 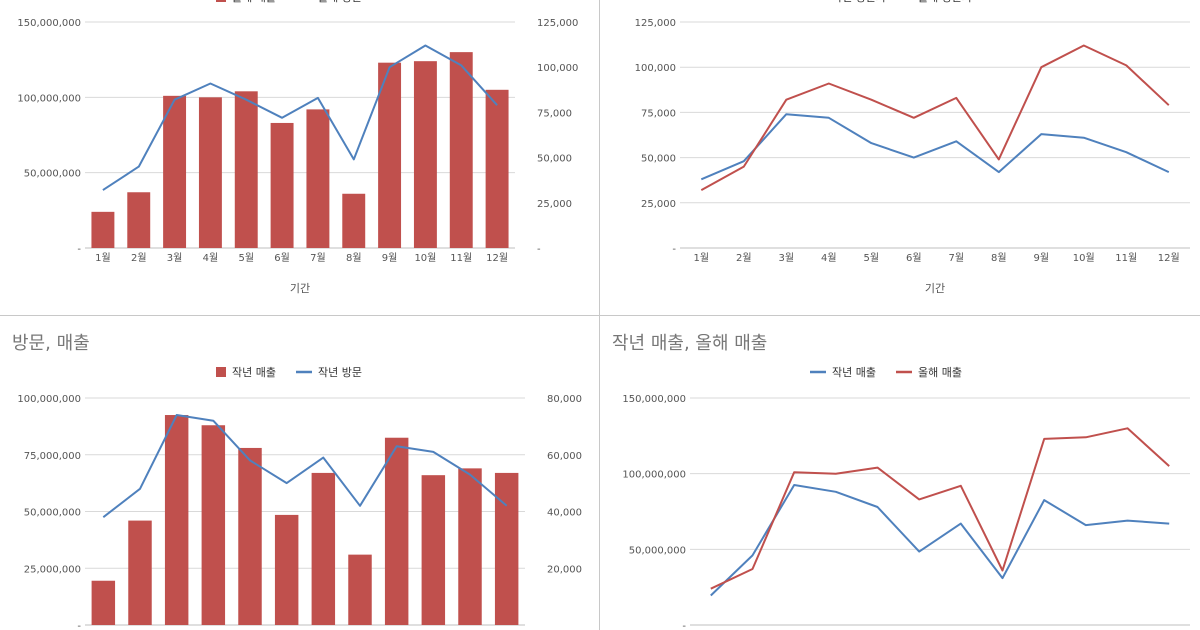 I want to click on y-right-tick-label: 25,000, so click(x=554, y=204).